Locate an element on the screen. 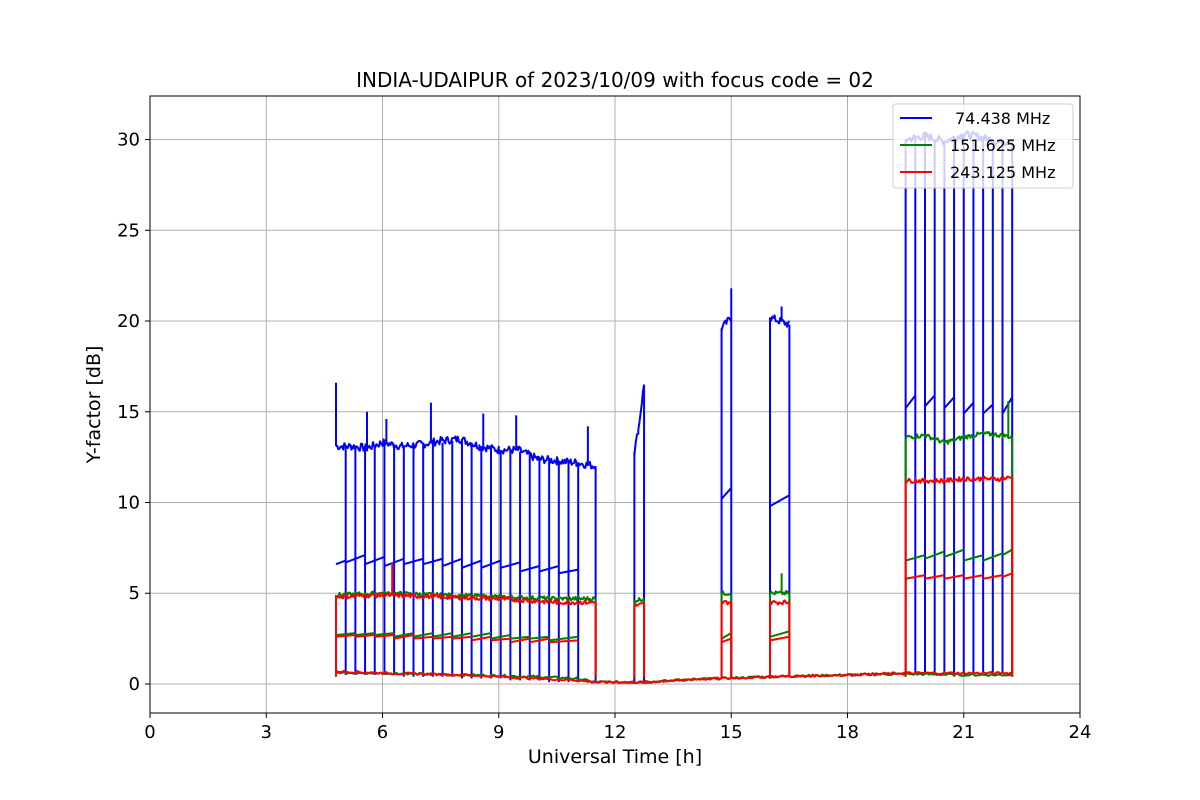 This screenshot has height=800, width=1200. x-axis: 0 3 6 9 12 15 18 21 24 is located at coordinates (617, 728).